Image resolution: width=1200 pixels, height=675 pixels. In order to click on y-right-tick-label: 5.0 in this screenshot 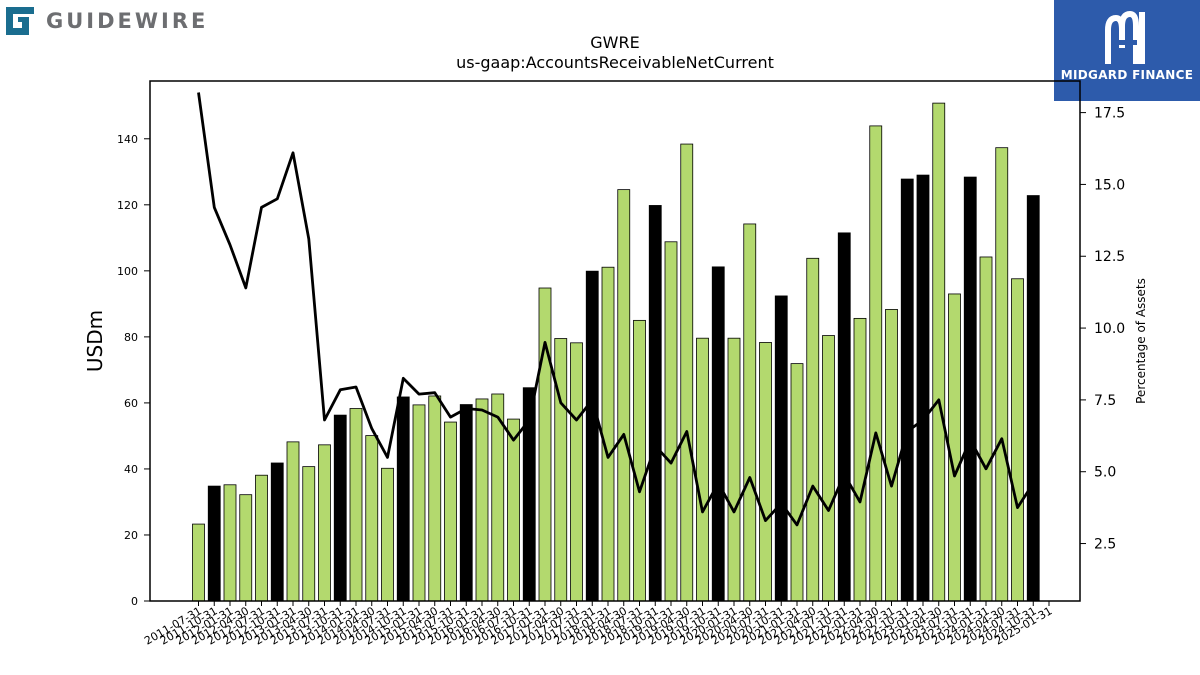, I will do `click(1105, 473)`.